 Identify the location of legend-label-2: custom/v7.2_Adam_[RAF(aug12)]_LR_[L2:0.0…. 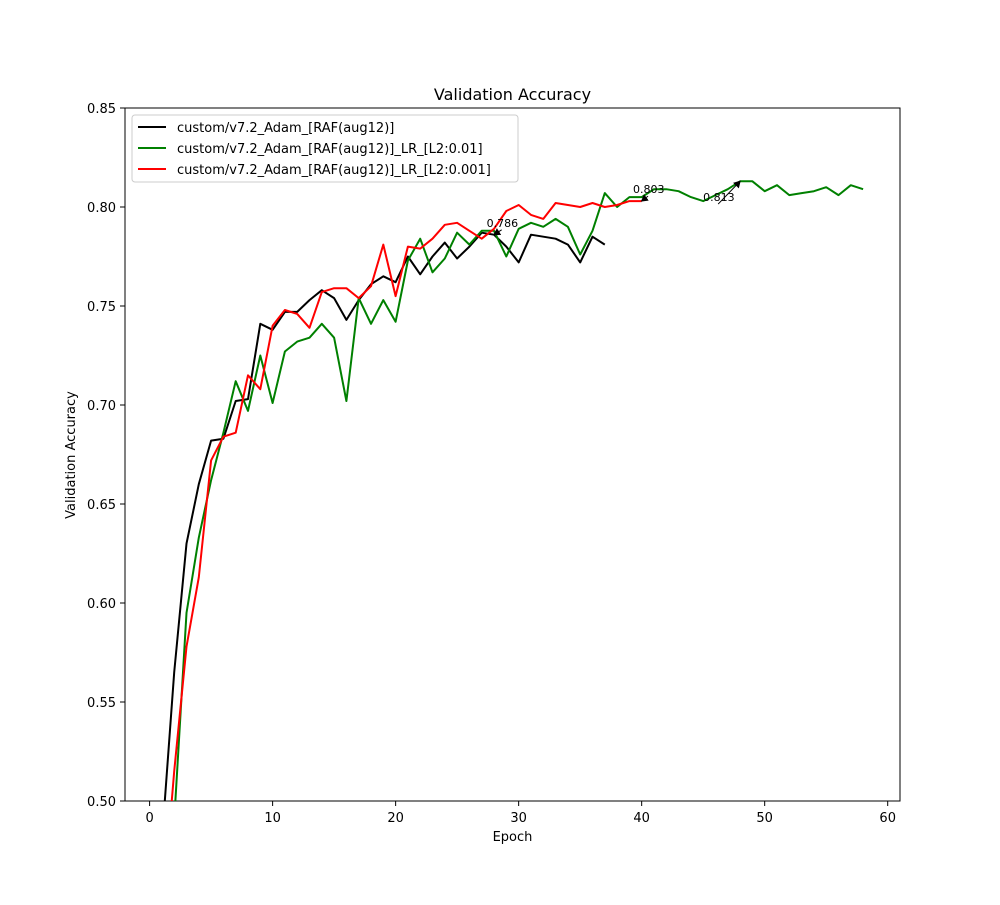
(334, 170).